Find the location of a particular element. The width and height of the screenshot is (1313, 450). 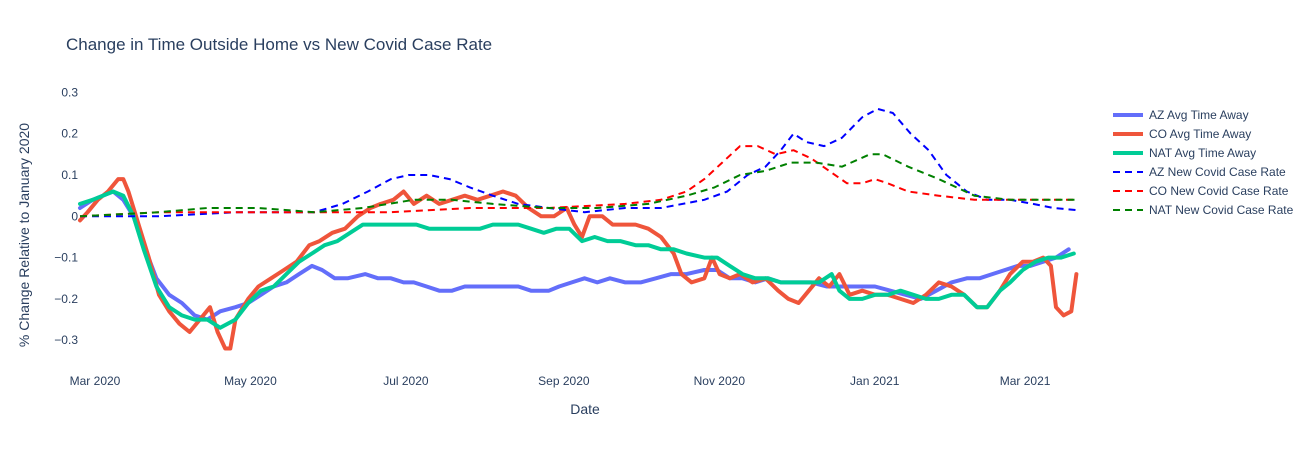

x-tick-label: Nov 2020 is located at coordinates (720, 381).